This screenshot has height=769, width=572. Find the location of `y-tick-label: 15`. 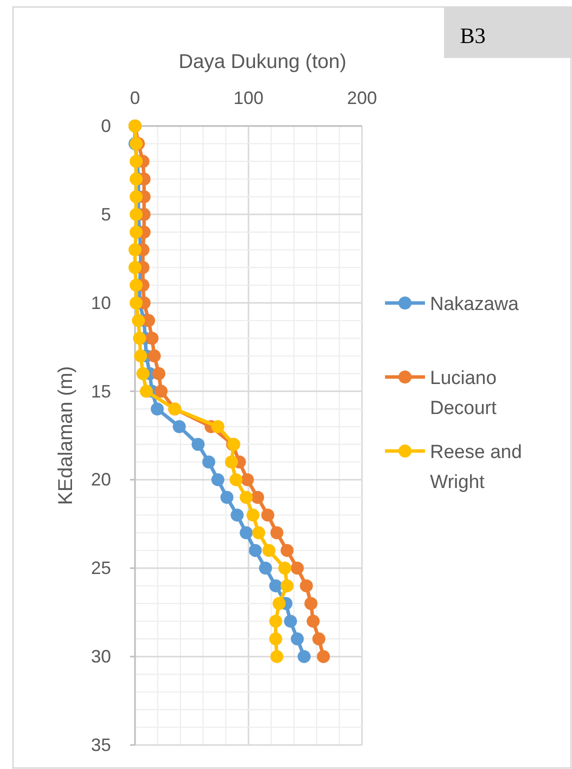

y-tick-label: 15 is located at coordinates (100, 391).